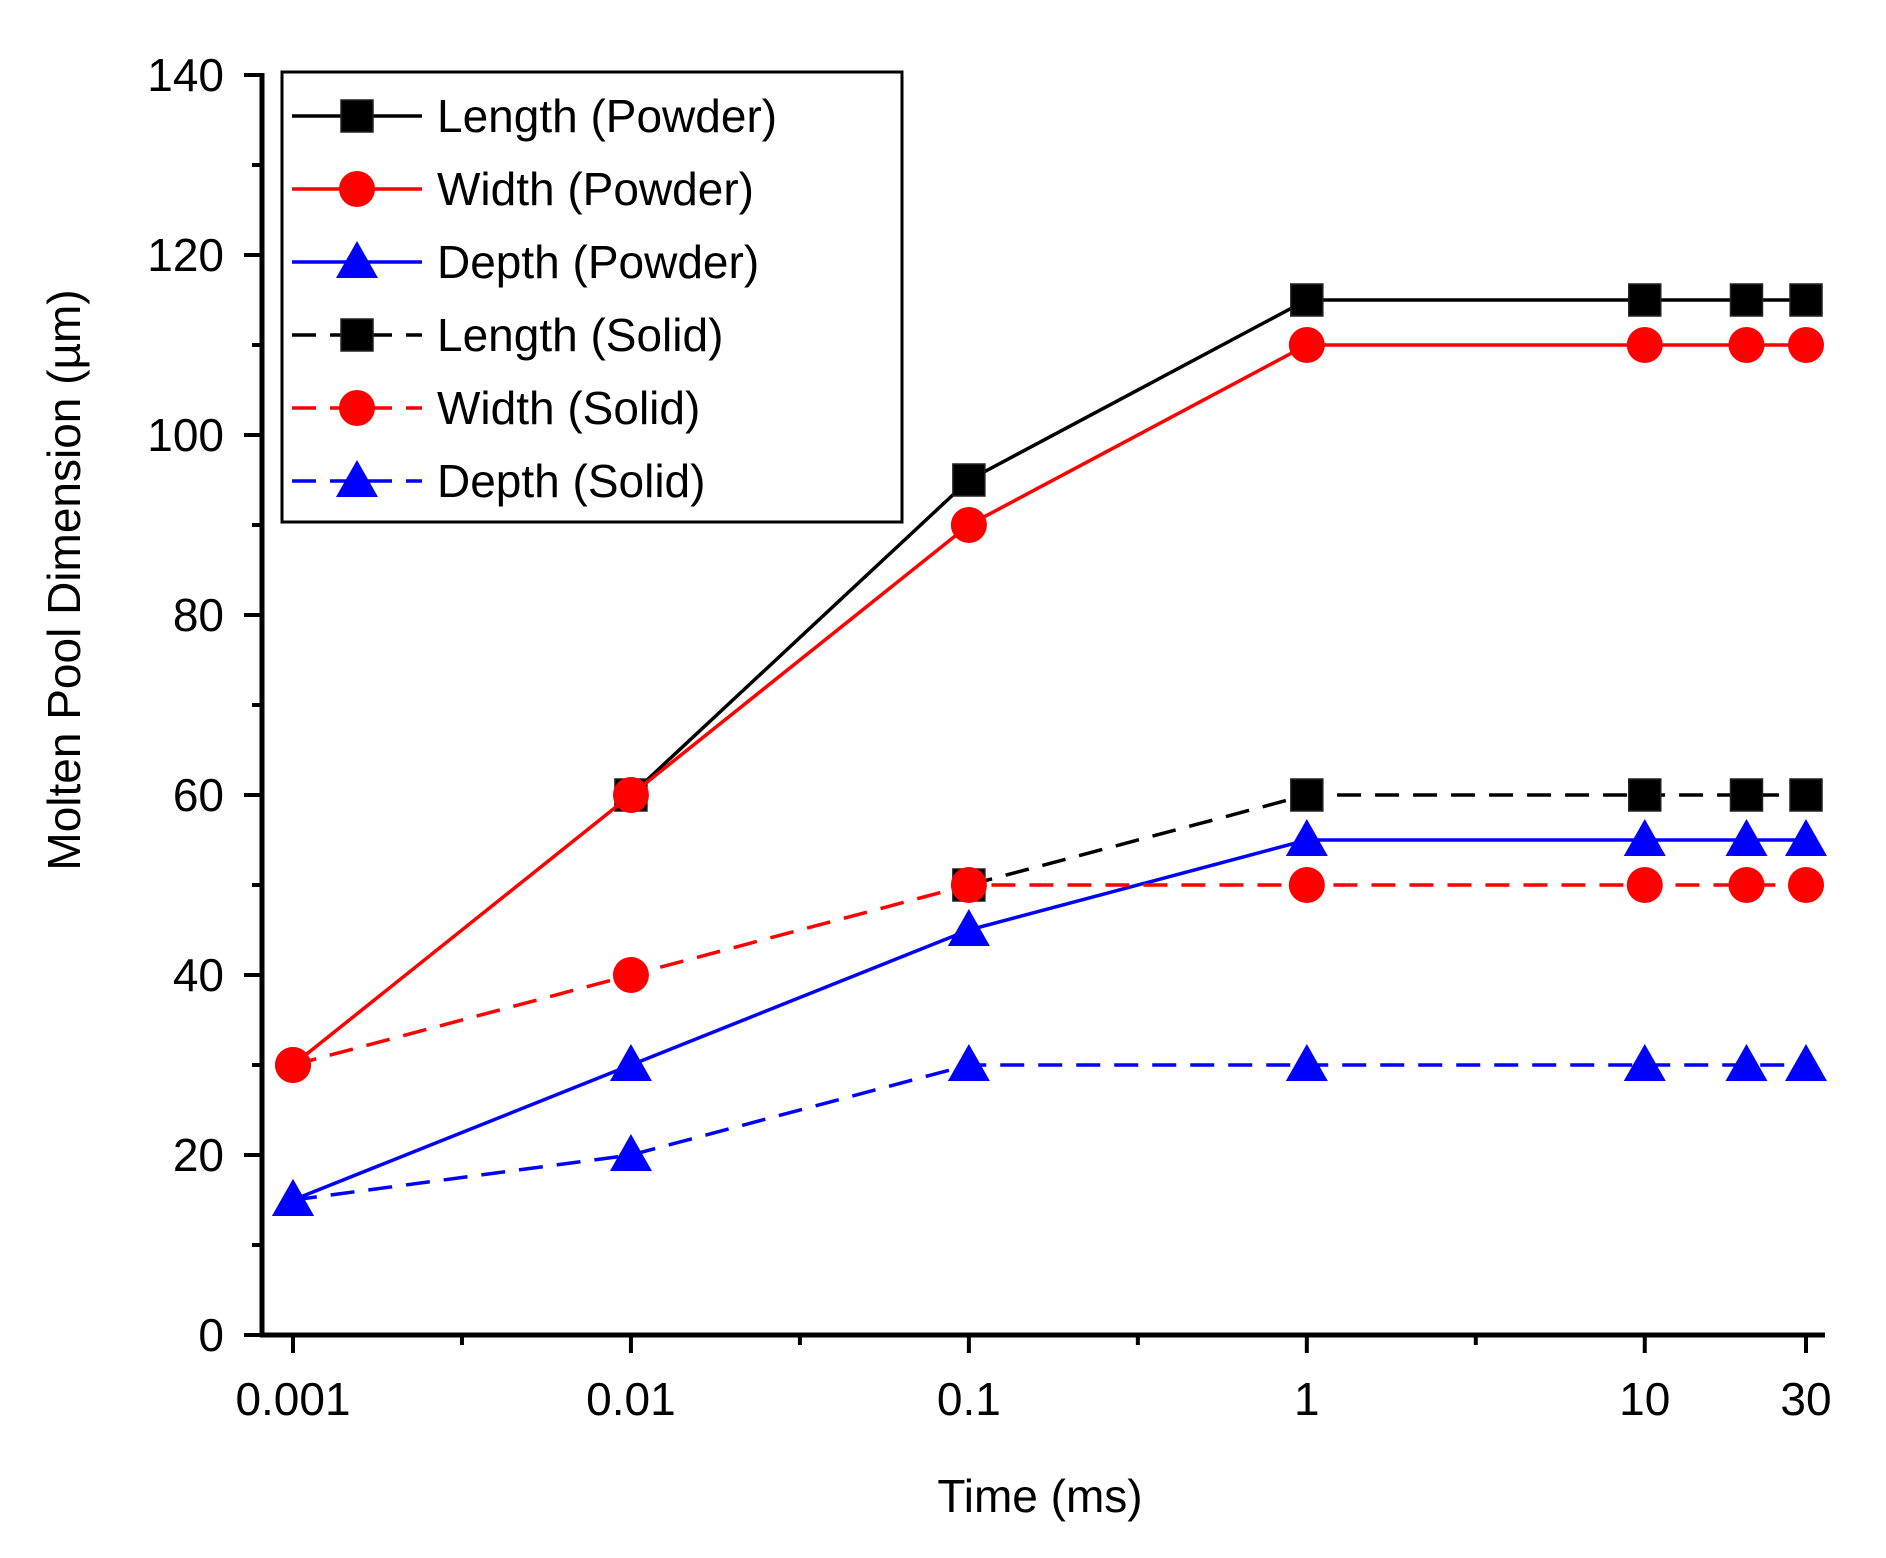 The image size is (1886, 1558). Describe the element at coordinates (185, 75) in the screenshot. I see `y-tick-label: 140` at that location.